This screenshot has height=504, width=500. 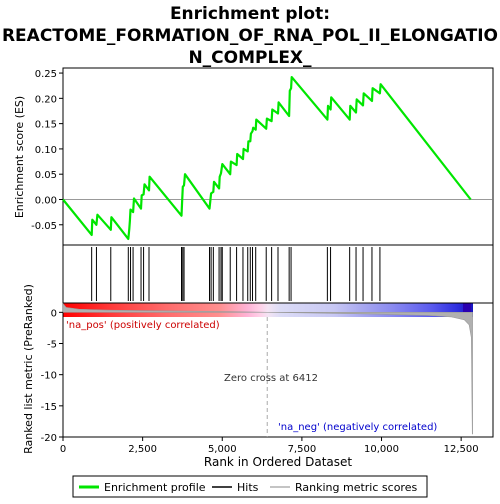 What do you see at coordinates (49, 407) in the screenshot?
I see `ranked-y-tick-label: -15` at bounding box center [49, 407].